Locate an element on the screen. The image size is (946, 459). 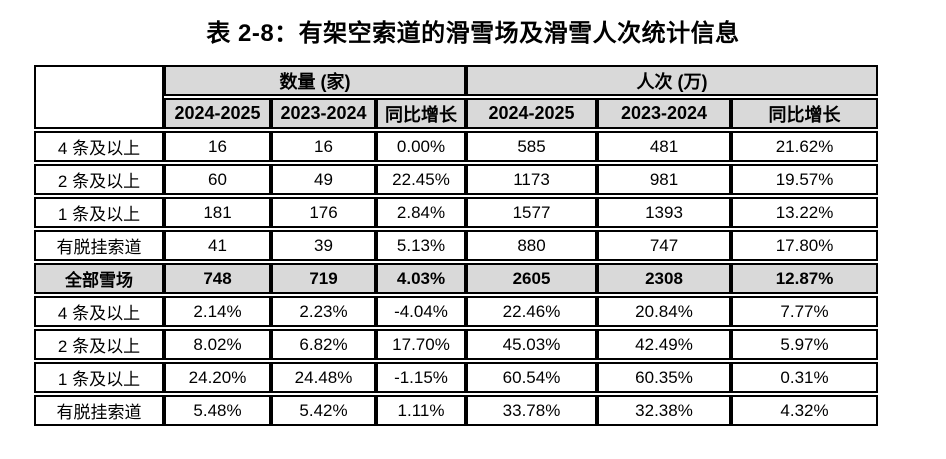
column-header-qty-2023-2024: 2023-2024 is located at coordinates (323, 113).